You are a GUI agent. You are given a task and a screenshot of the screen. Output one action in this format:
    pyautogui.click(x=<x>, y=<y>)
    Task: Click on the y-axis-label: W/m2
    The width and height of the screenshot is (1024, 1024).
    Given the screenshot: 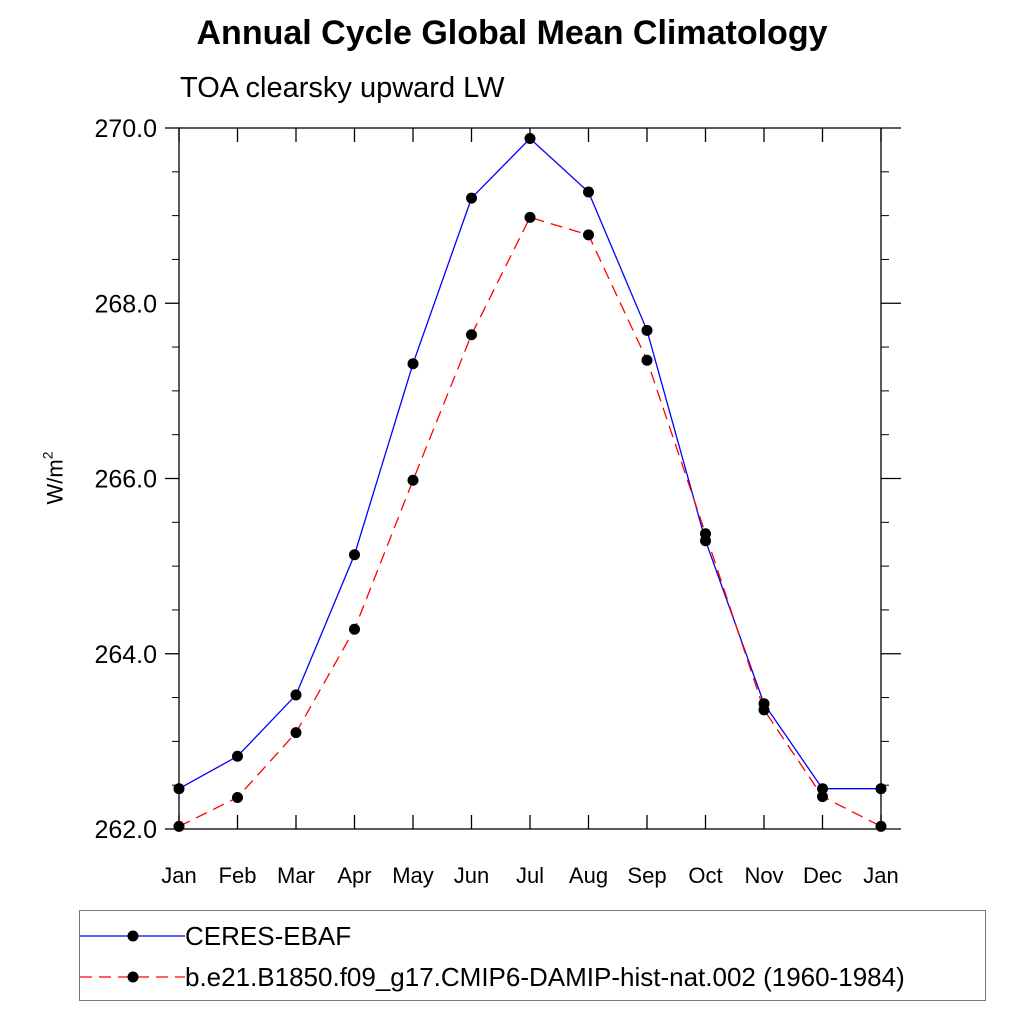 What is the action you would take?
    pyautogui.click(x=54, y=478)
    